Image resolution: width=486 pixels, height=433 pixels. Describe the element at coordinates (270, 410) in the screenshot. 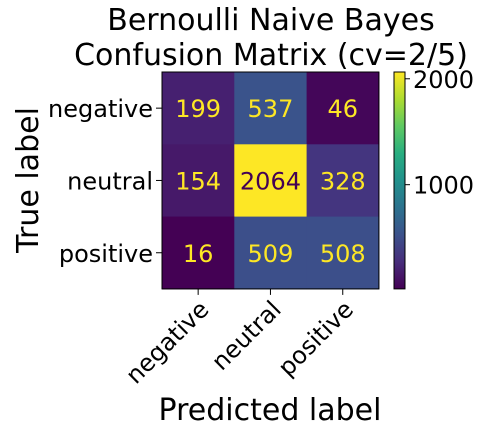

I see `x-axis-label: Predicted label` at that location.